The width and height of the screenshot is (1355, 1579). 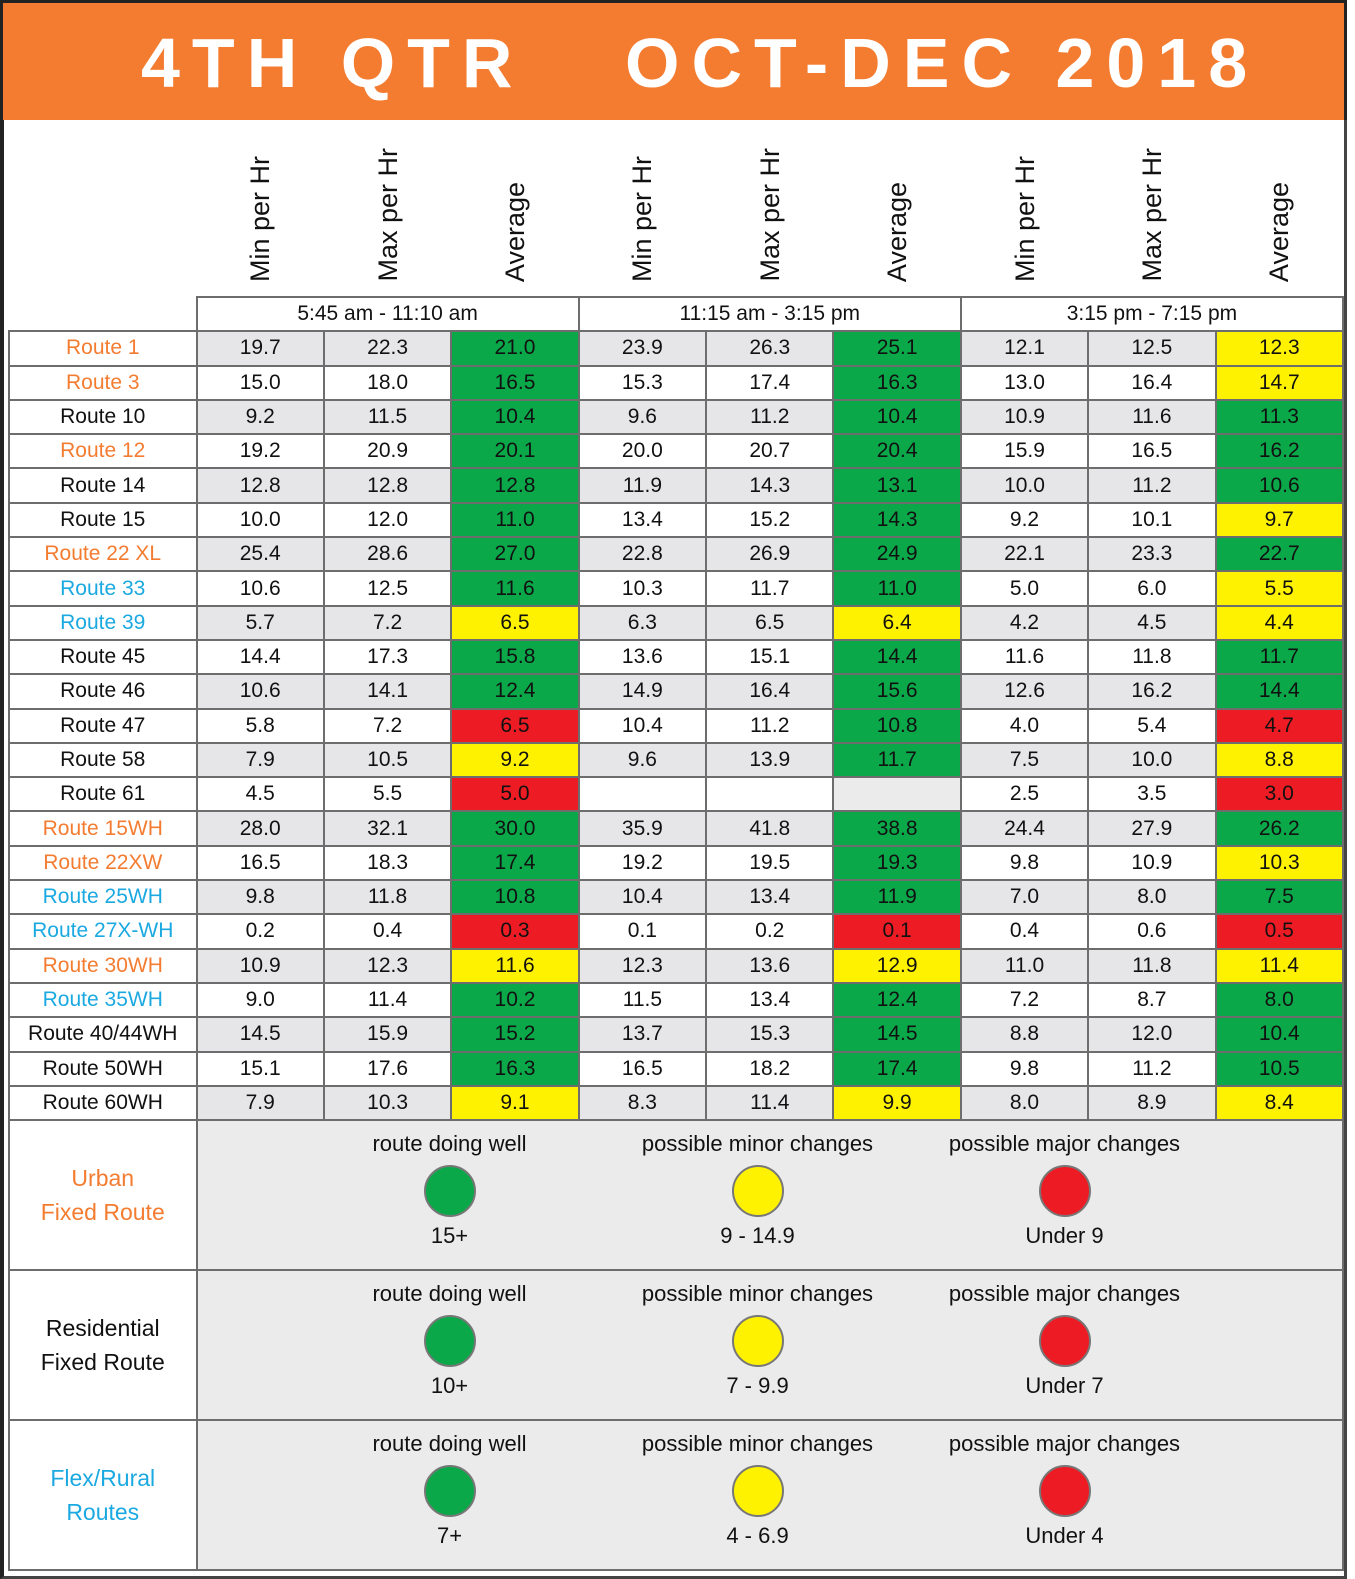 What do you see at coordinates (1279, 485) in the screenshot?
I see `average-cell: 10.6` at bounding box center [1279, 485].